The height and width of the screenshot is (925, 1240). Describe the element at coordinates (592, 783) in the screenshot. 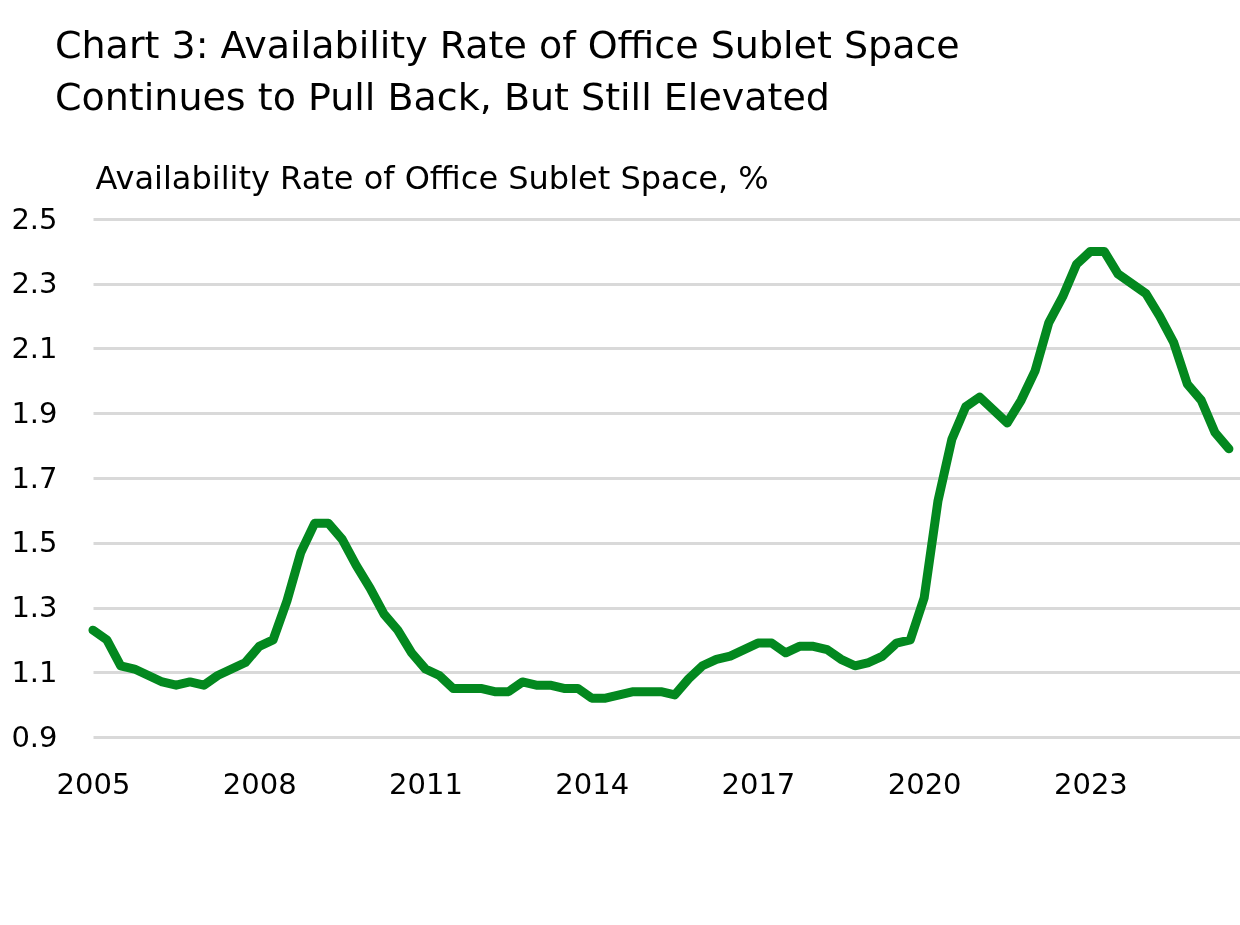

I see `x-tick-label: 2014` at that location.